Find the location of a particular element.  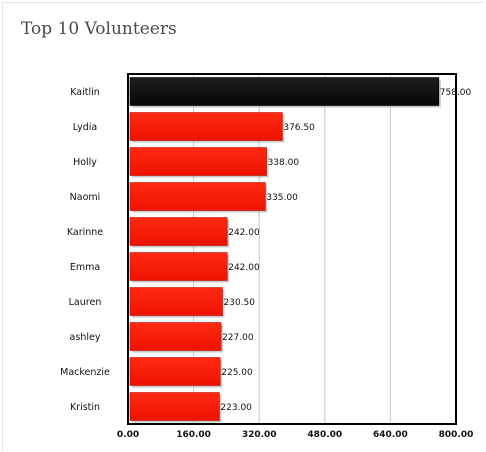

value-label: 338.00 is located at coordinates (284, 163).